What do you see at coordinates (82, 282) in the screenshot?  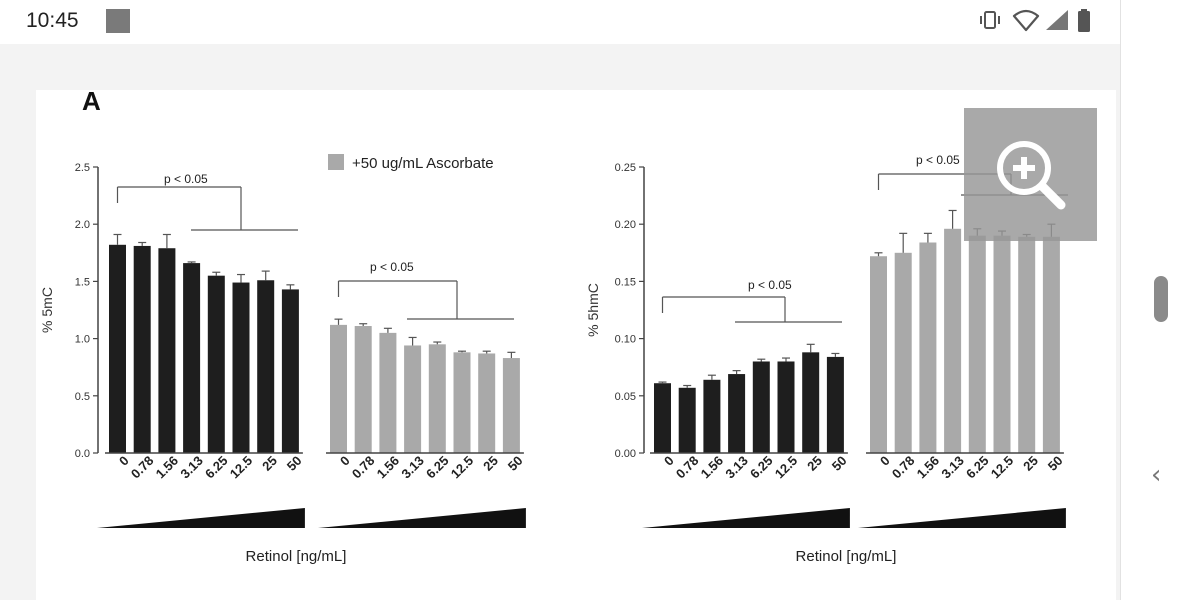 I see `y-tick-label: 1.5` at bounding box center [82, 282].